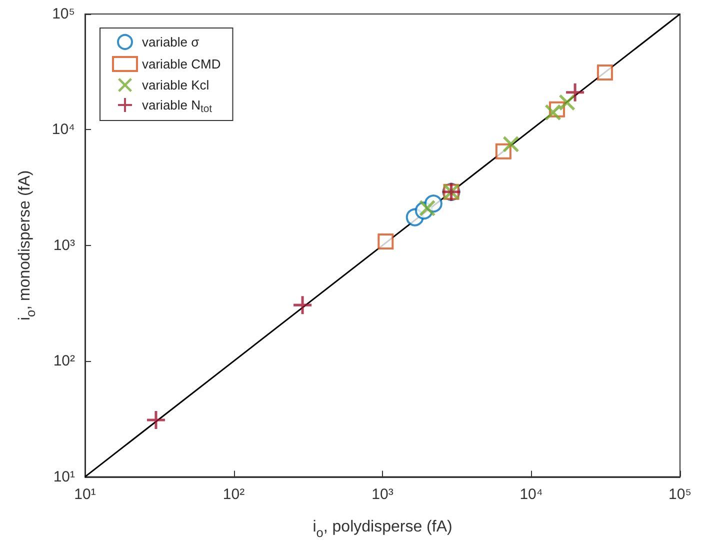  What do you see at coordinates (64, 477) in the screenshot?
I see `y-tick-label: 10¹` at bounding box center [64, 477].